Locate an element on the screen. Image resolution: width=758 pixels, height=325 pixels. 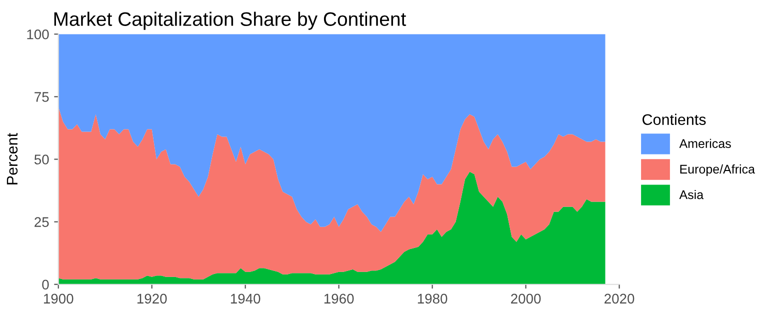
x-tick-label: 2020 is located at coordinates (619, 299).